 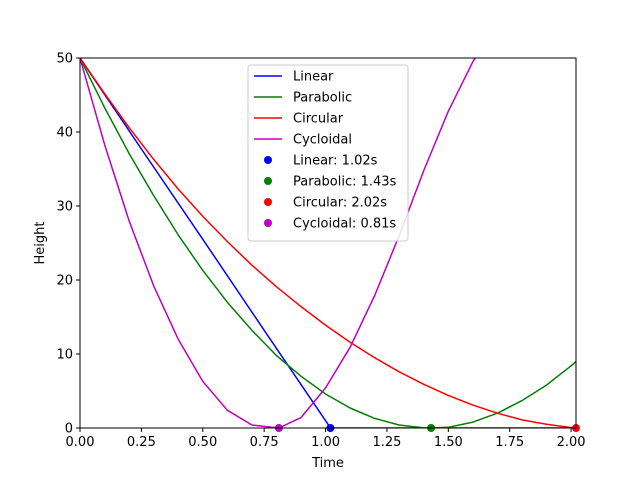 What do you see at coordinates (64, 207) in the screenshot?
I see `y-tick-label: 30` at bounding box center [64, 207].